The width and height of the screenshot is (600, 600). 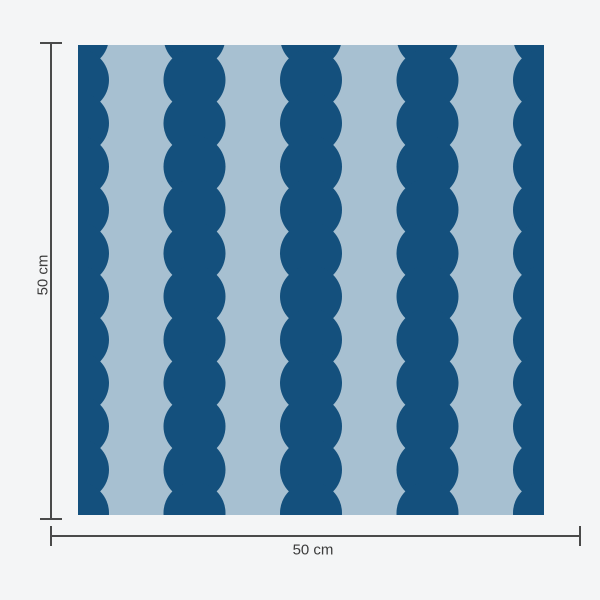 I want to click on height-dimension-line, so click(x=51, y=281).